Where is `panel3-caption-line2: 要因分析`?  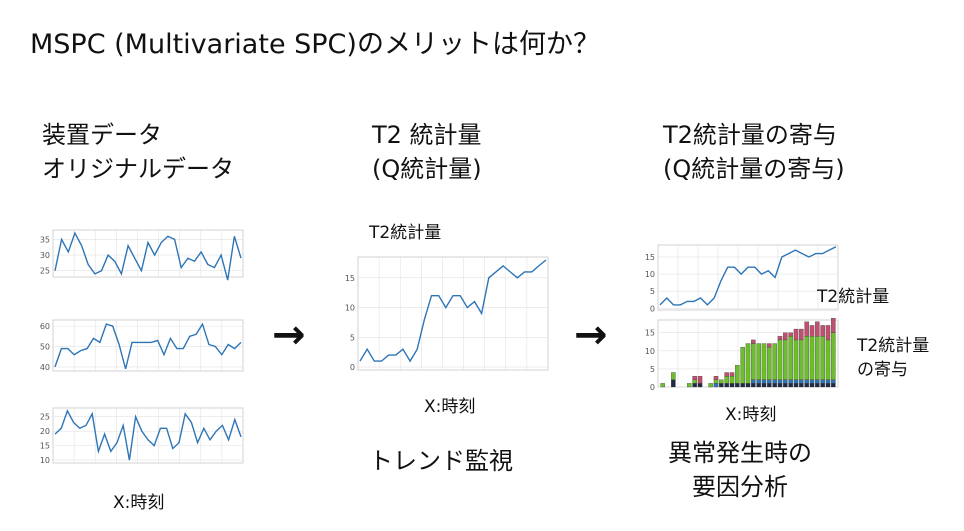
panel3-caption-line2: 要因分析 is located at coordinates (740, 487).